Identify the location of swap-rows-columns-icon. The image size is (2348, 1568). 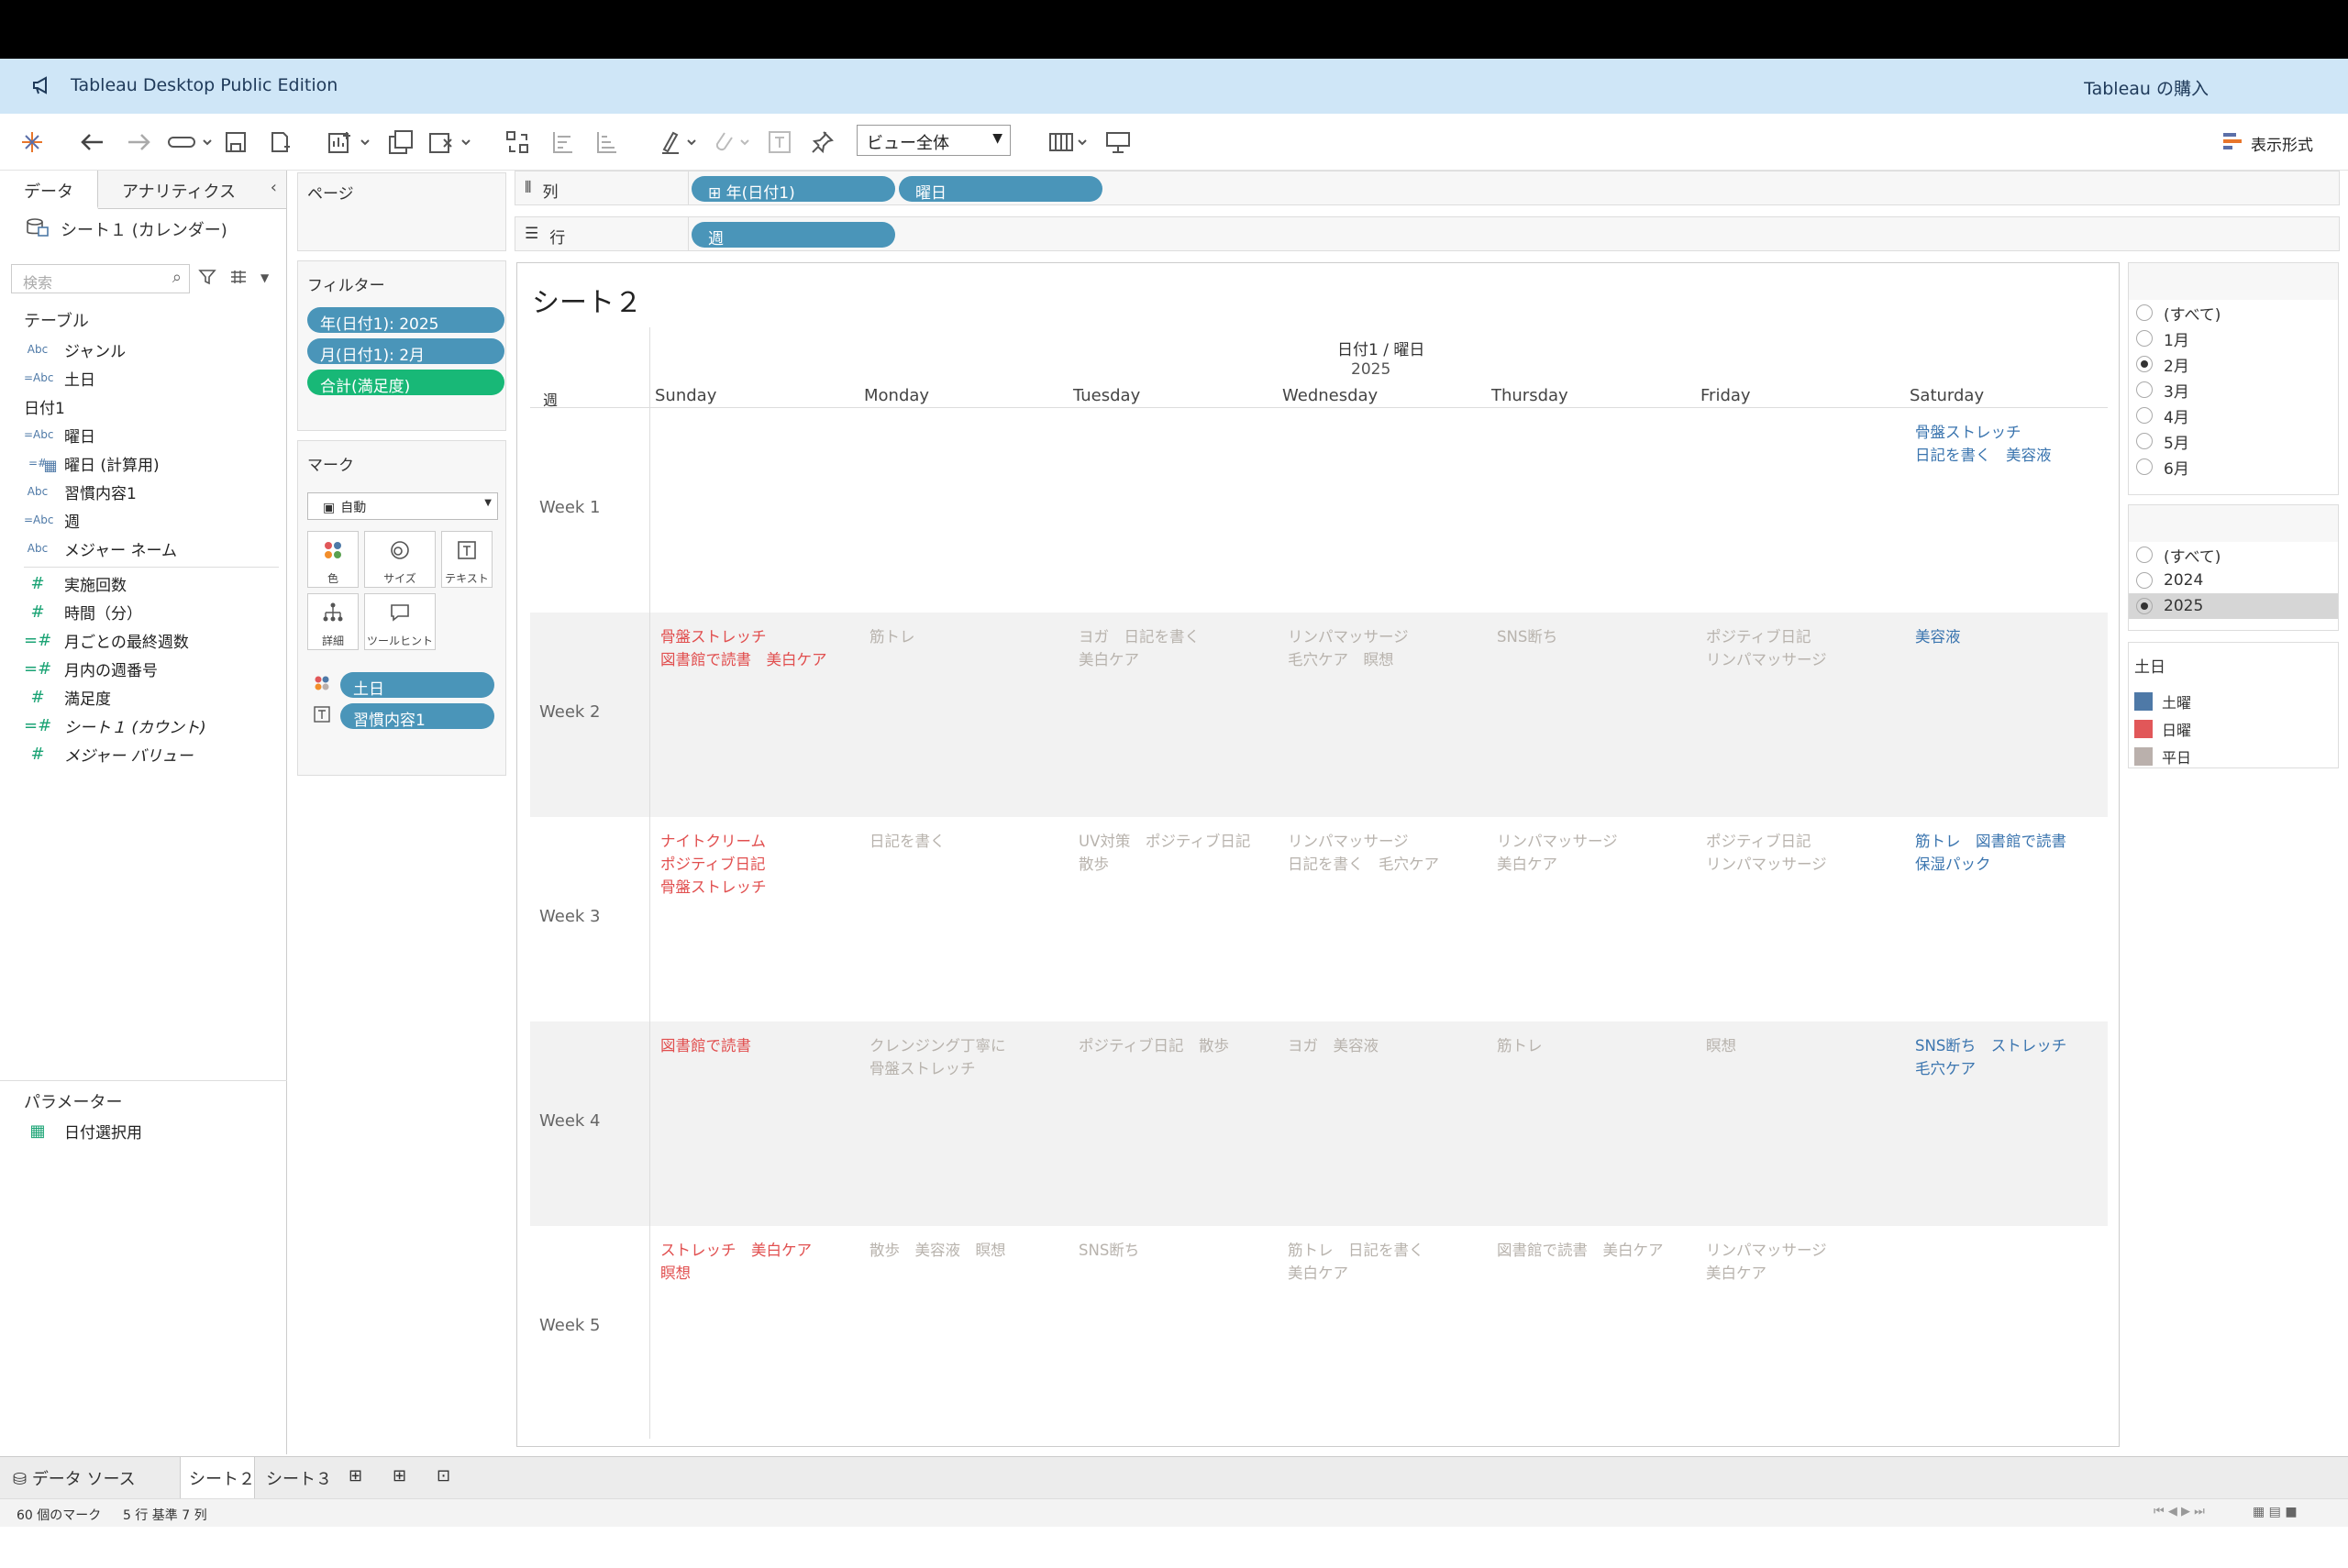
(517, 143).